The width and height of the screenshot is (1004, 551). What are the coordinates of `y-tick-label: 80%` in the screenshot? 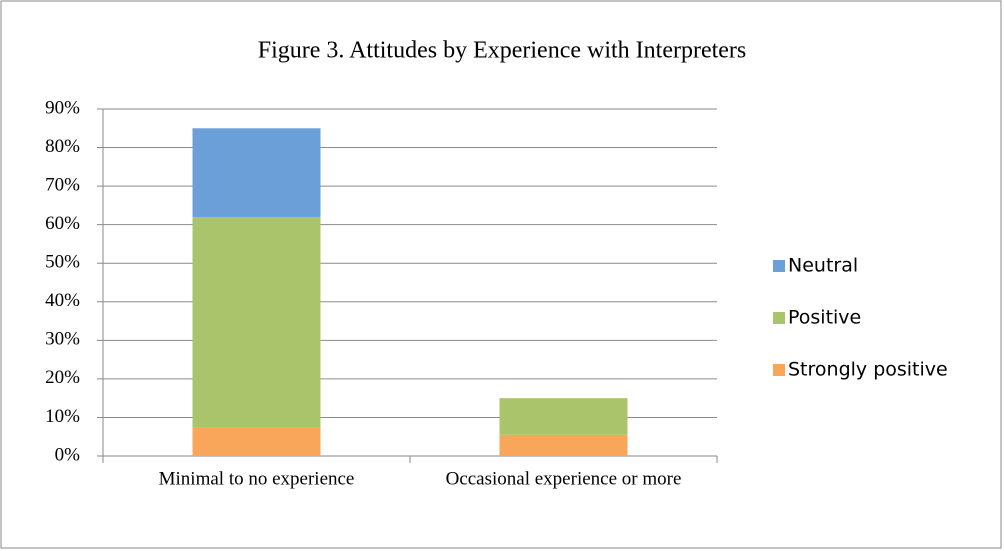 It's located at (62, 146).